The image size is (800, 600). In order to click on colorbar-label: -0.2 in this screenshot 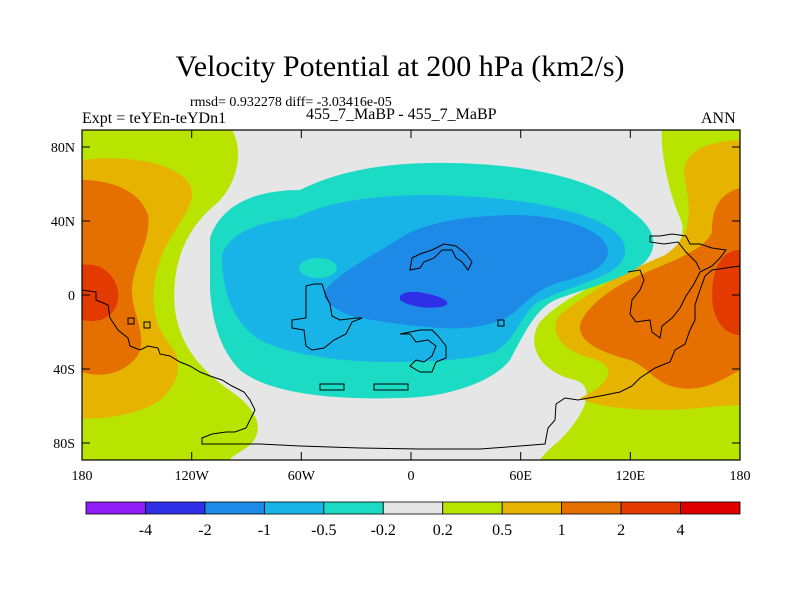, I will do `click(383, 530)`.